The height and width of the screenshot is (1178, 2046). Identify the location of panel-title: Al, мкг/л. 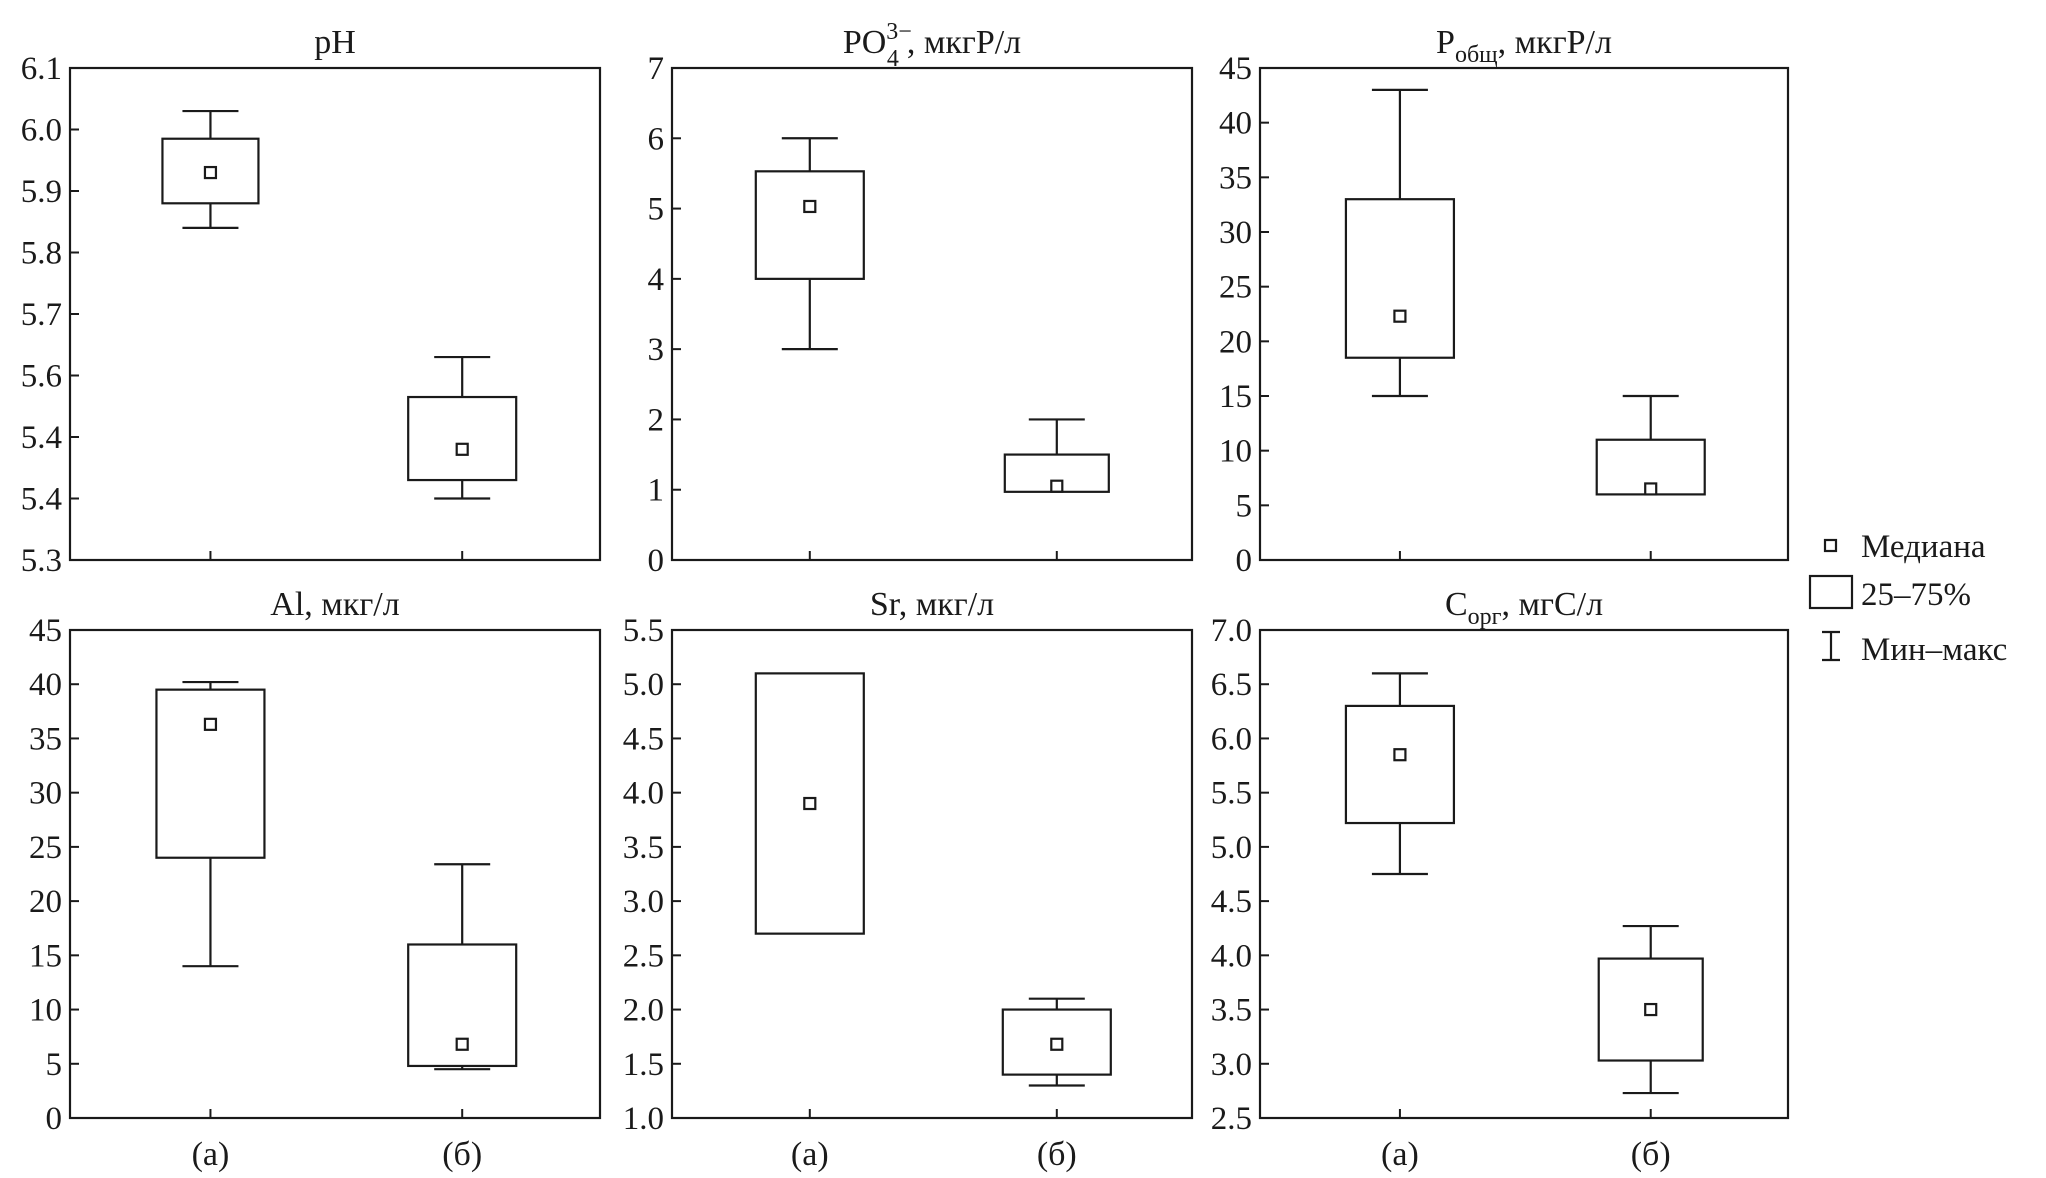
(334, 604).